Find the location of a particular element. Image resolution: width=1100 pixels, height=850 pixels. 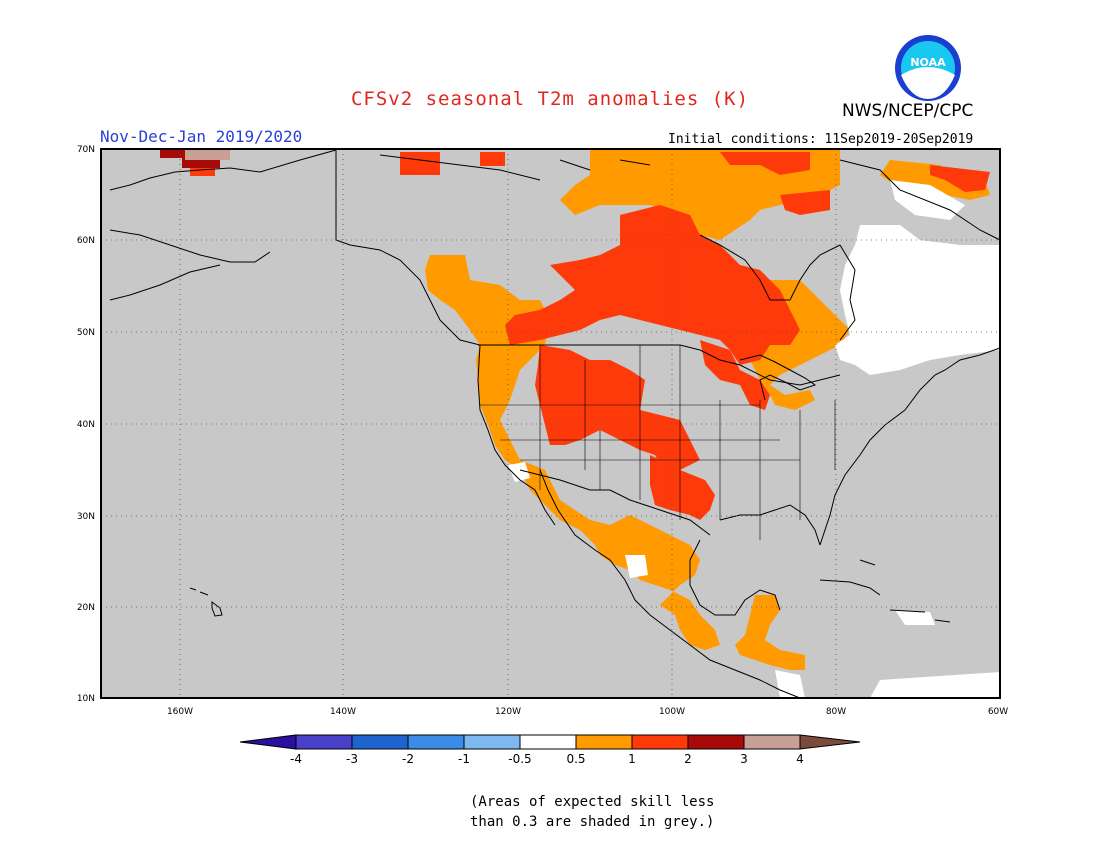

aleutian-coast is located at coordinates (190, 265).